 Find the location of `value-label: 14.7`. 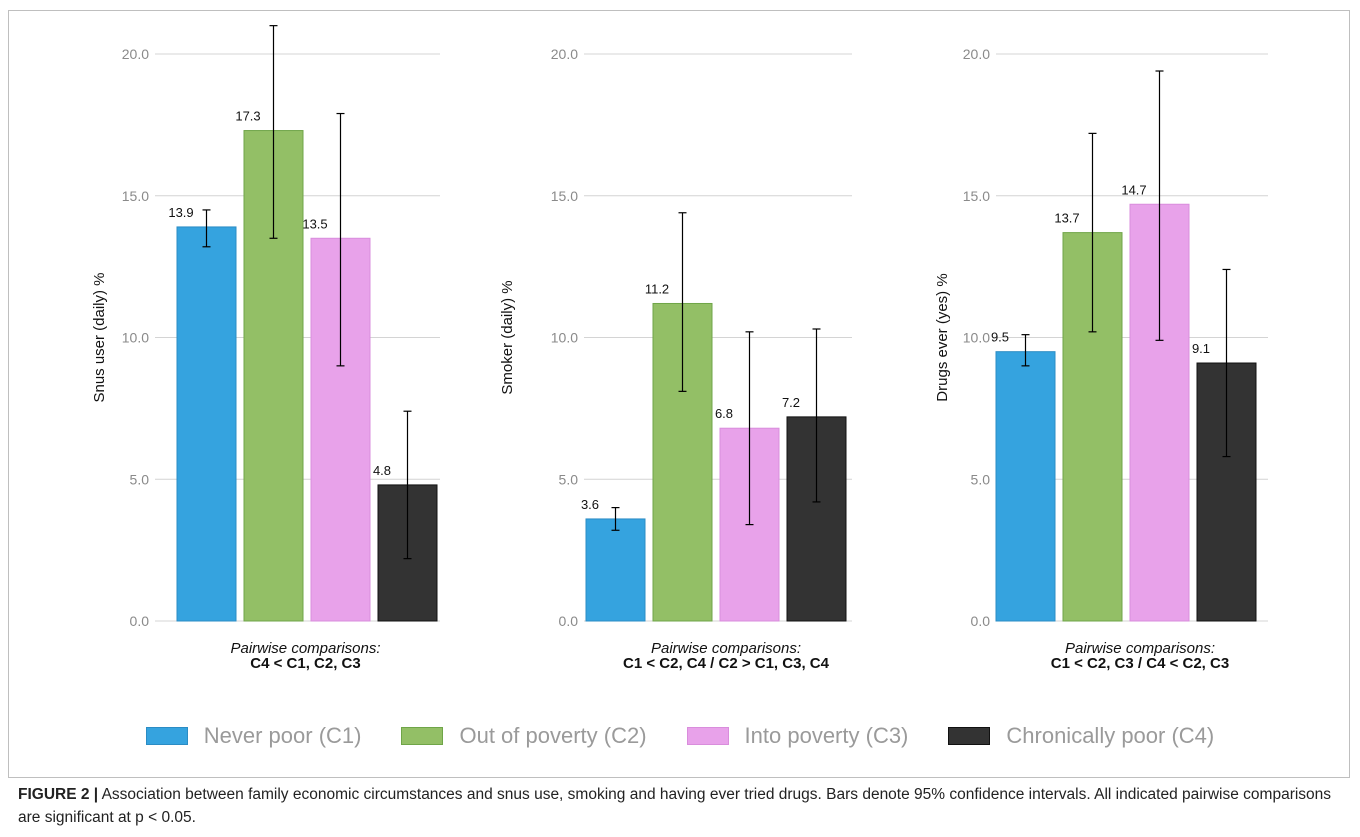

value-label: 14.7 is located at coordinates (1133, 189).